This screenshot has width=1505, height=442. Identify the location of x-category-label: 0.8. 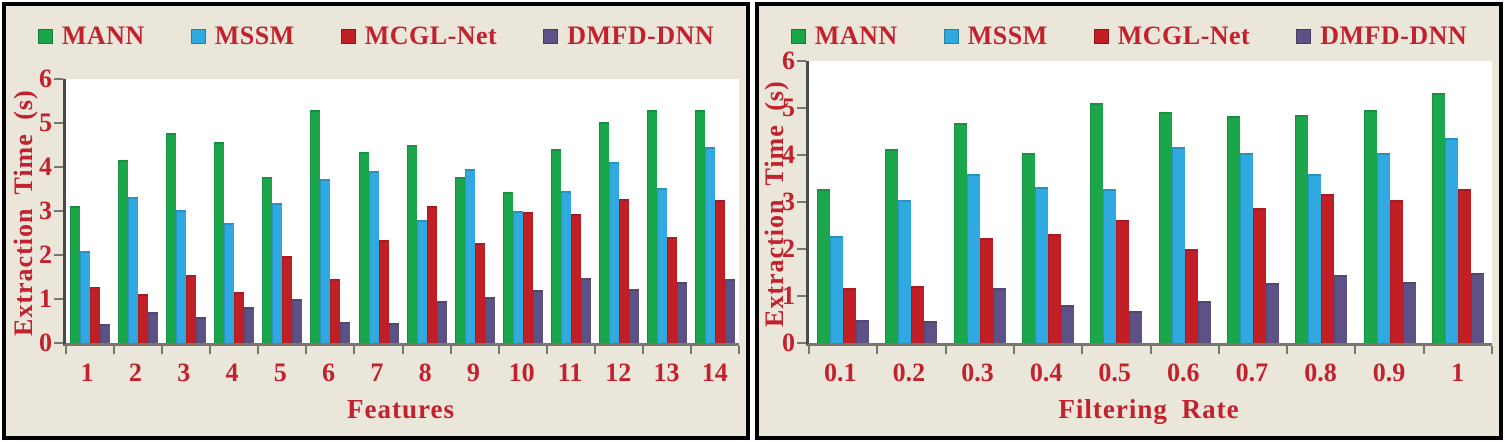
(1320, 372).